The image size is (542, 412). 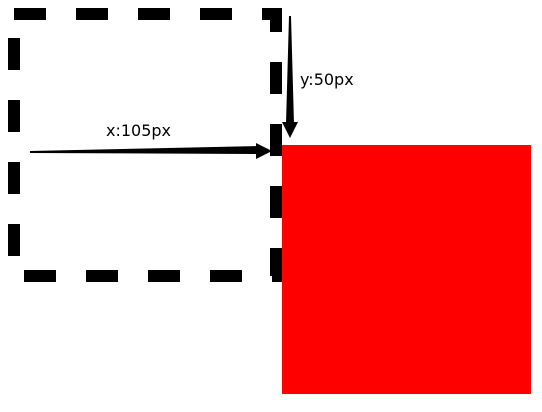 What do you see at coordinates (327, 79) in the screenshot?
I see `y-offset-label: y:50px` at bounding box center [327, 79].